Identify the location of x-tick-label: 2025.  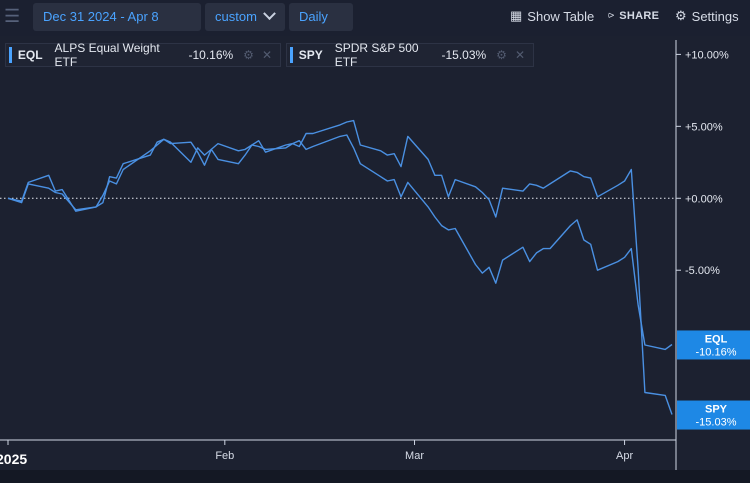
(13, 459).